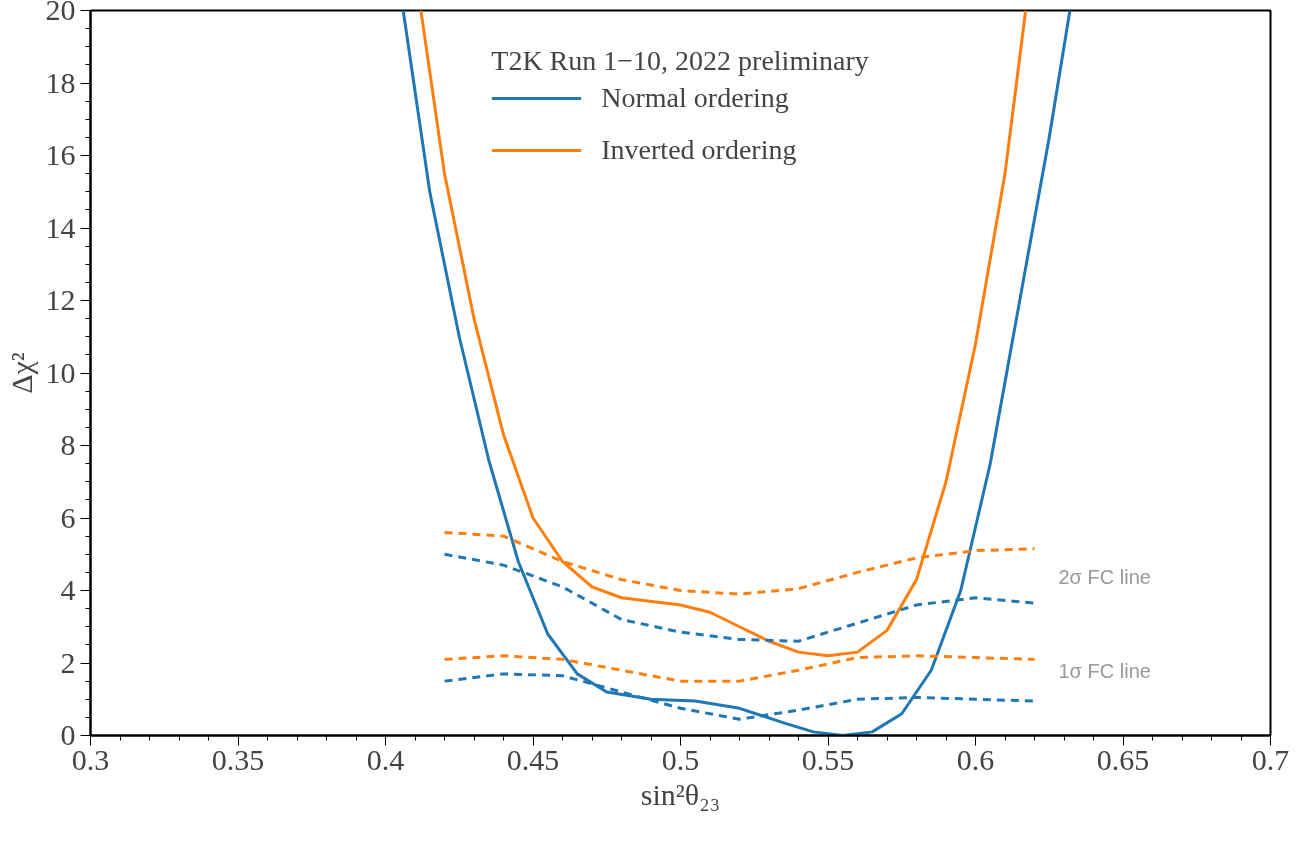 This screenshot has height=860, width=1309. Describe the element at coordinates (1104, 670) in the screenshot. I see `annotation: 1σ FC line` at that location.